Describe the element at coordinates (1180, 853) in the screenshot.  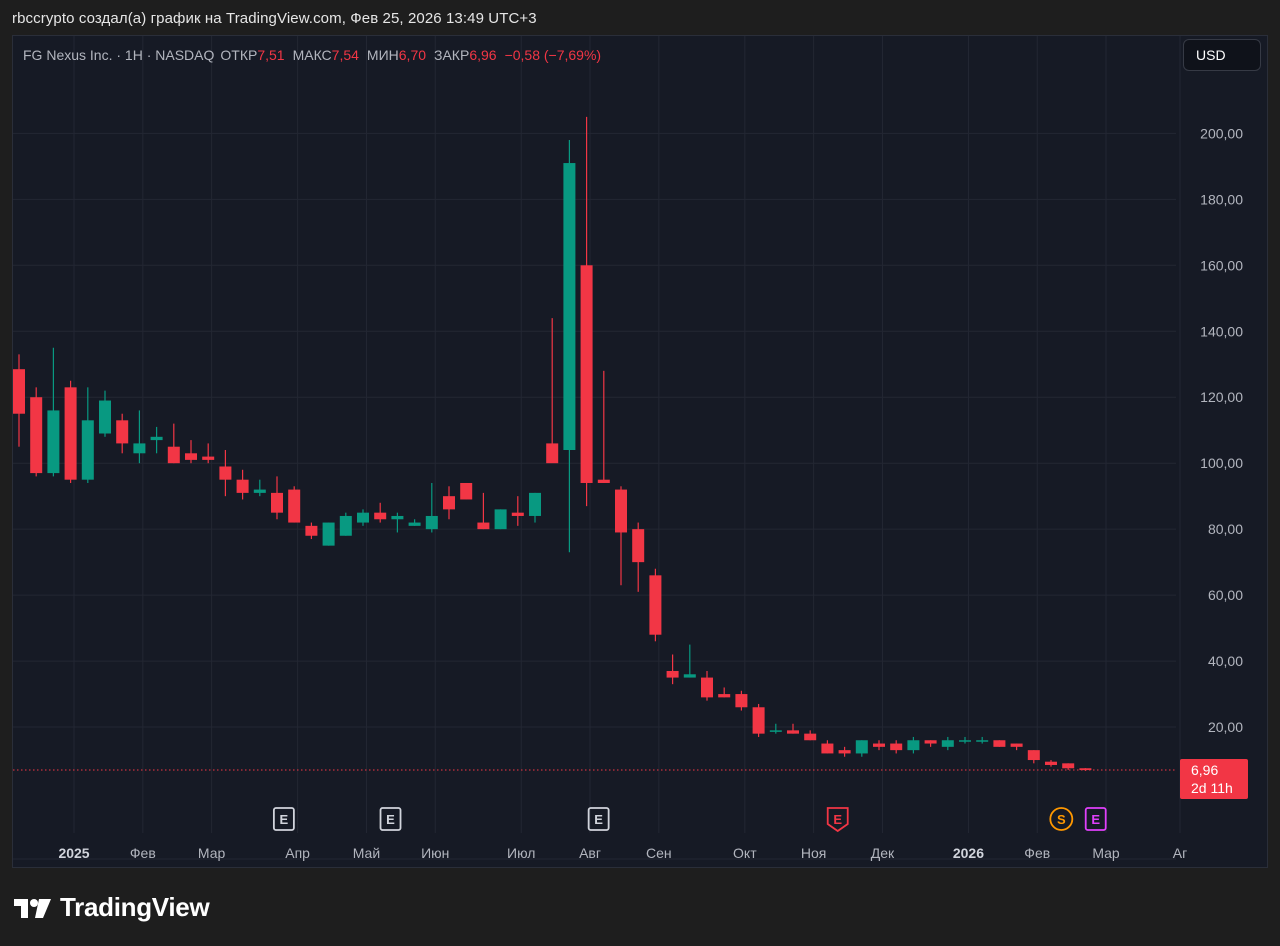
I see `x-tick-label: Аг` at that location.